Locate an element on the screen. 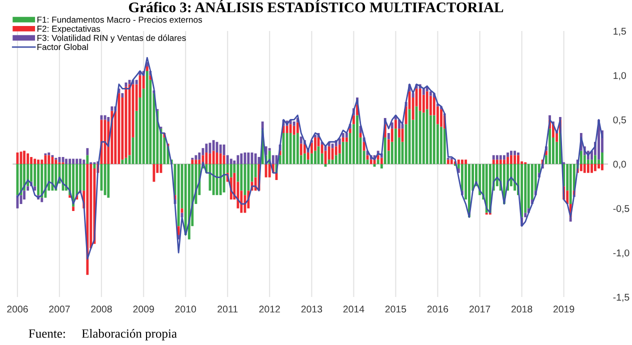 The height and width of the screenshot is (345, 632). x-tick-label: 2014 is located at coordinates (353, 309).